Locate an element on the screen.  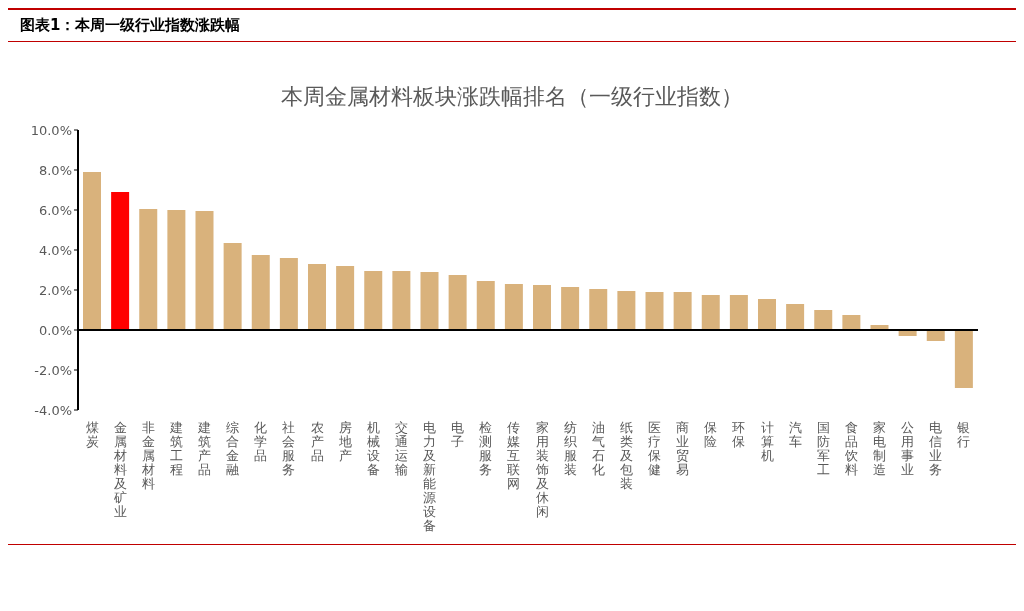
y-tick-label: 6.0% is located at coordinates (55, 210).